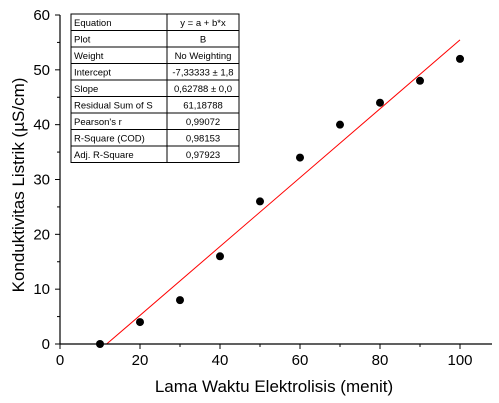 This screenshot has width=499, height=403. Describe the element at coordinates (92, 73) in the screenshot. I see `stats-label-3: Intercept` at that location.